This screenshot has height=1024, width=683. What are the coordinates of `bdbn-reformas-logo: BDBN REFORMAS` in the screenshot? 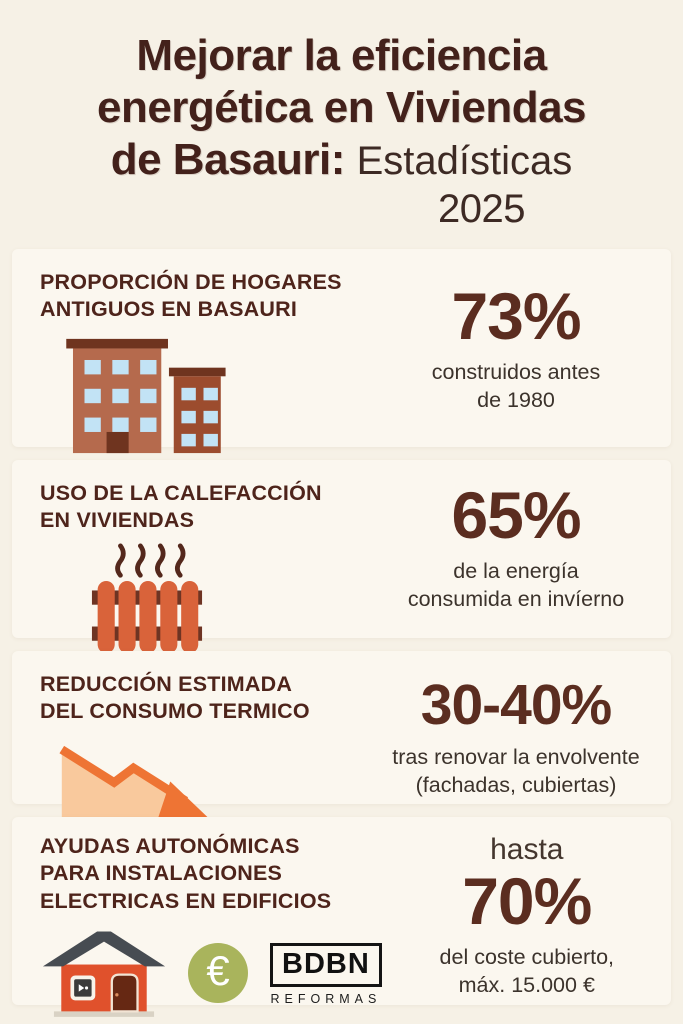 It's located at (326, 974).